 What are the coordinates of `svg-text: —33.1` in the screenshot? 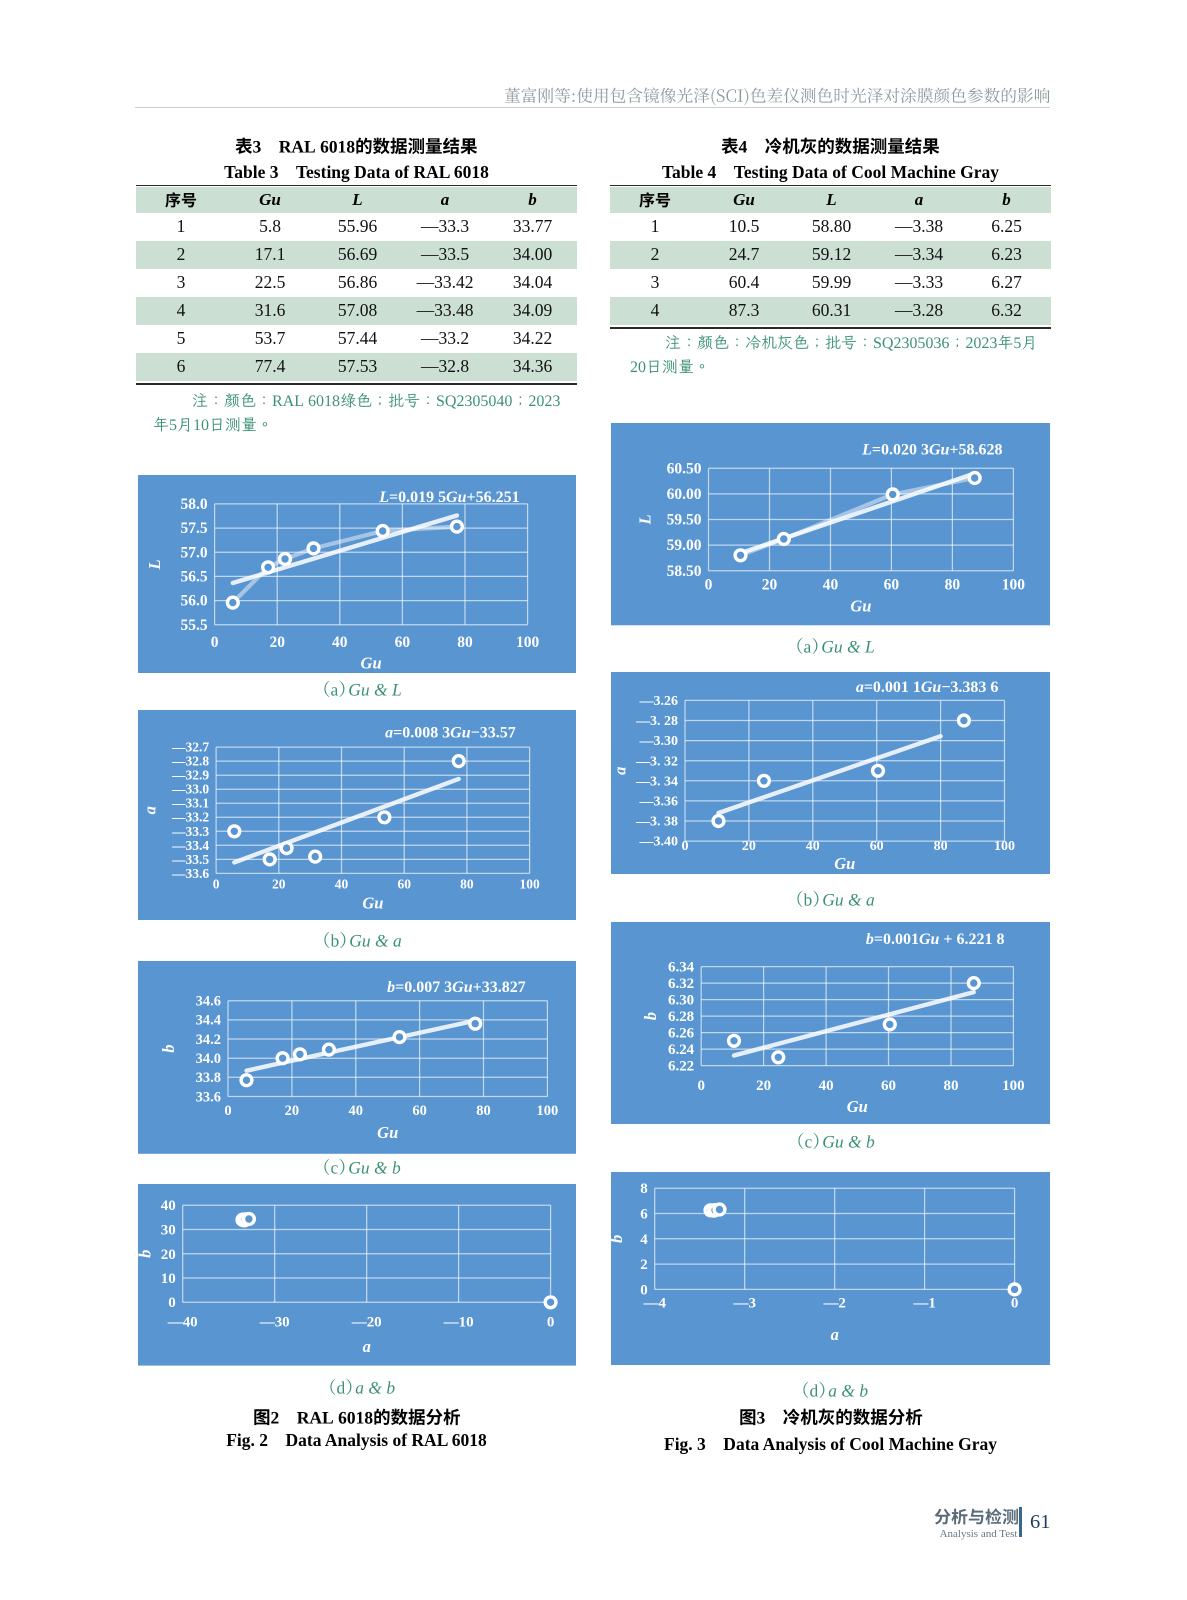 It's located at (190, 802).